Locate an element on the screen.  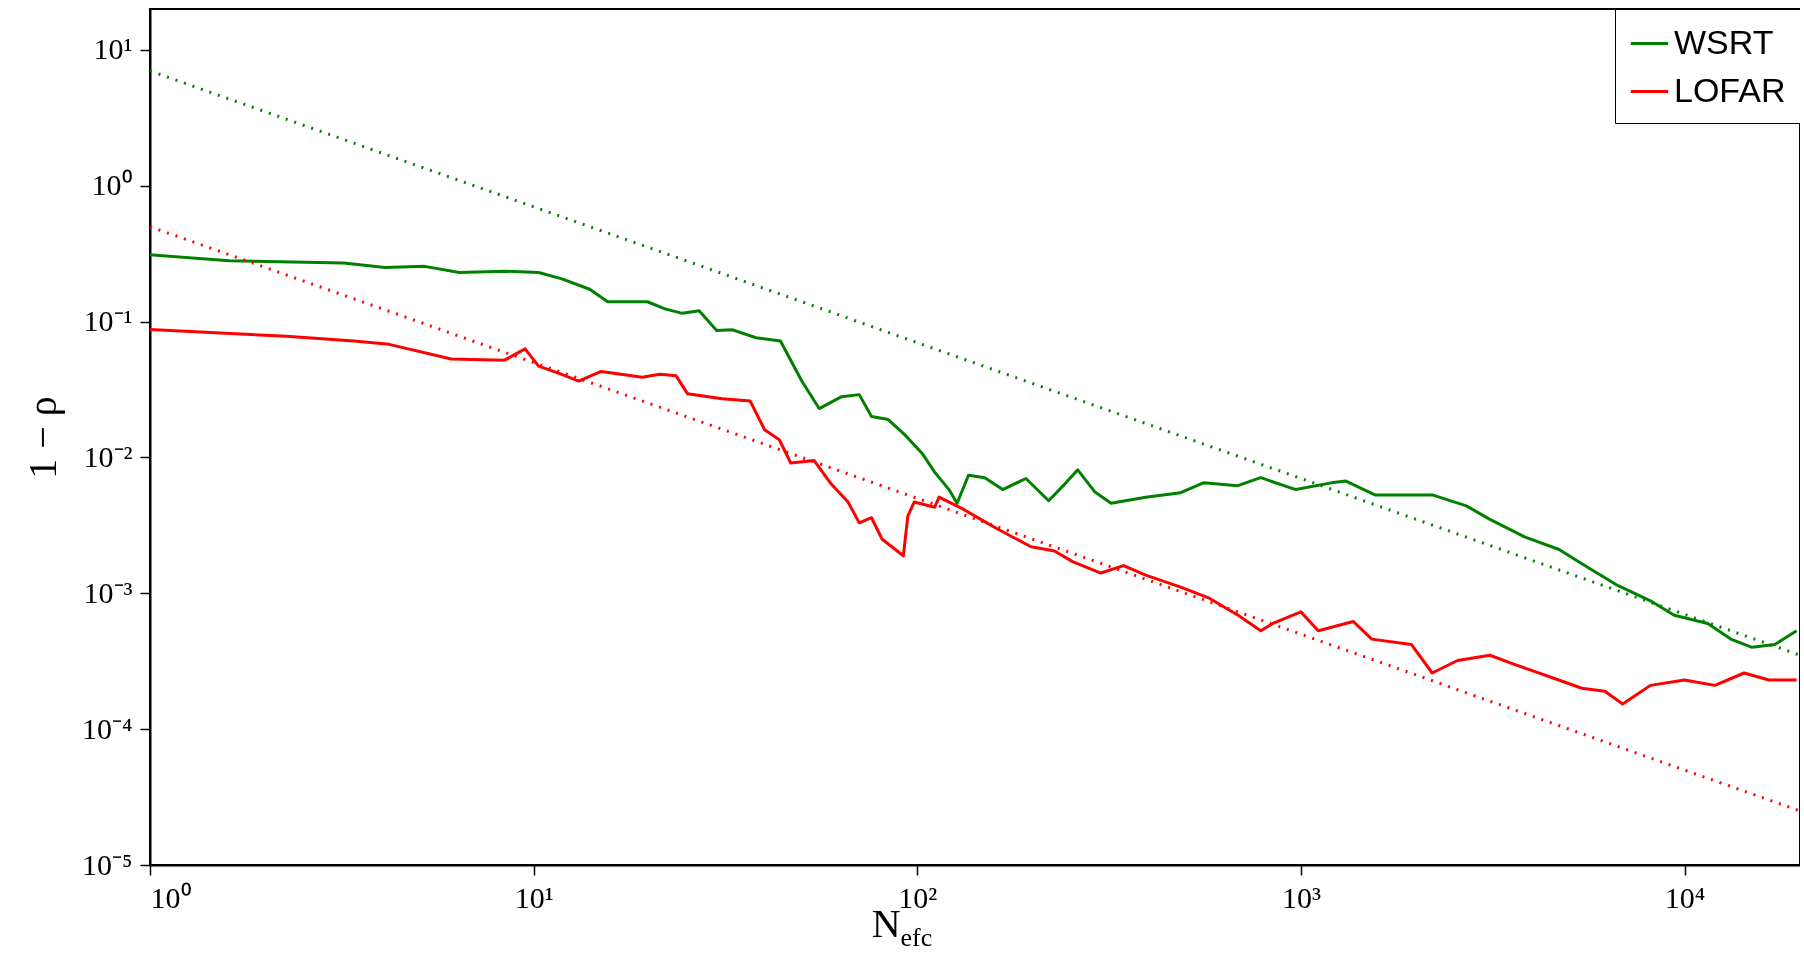
x-tick-label: 10¹ is located at coordinates (534, 897).